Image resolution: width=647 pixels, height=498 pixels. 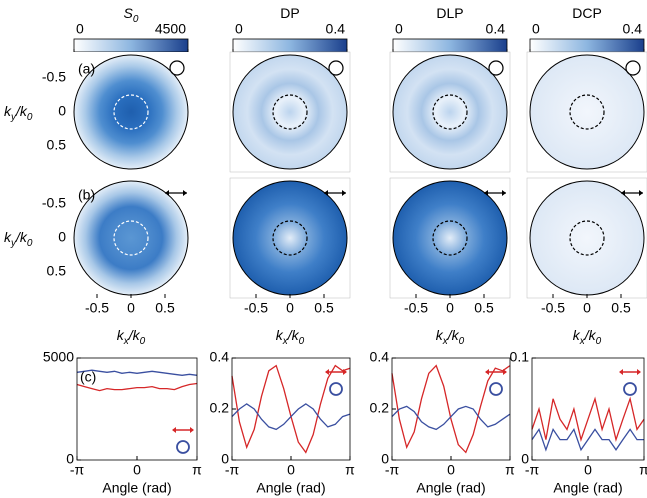 I want to click on column-title-part: S, so click(x=129, y=13).